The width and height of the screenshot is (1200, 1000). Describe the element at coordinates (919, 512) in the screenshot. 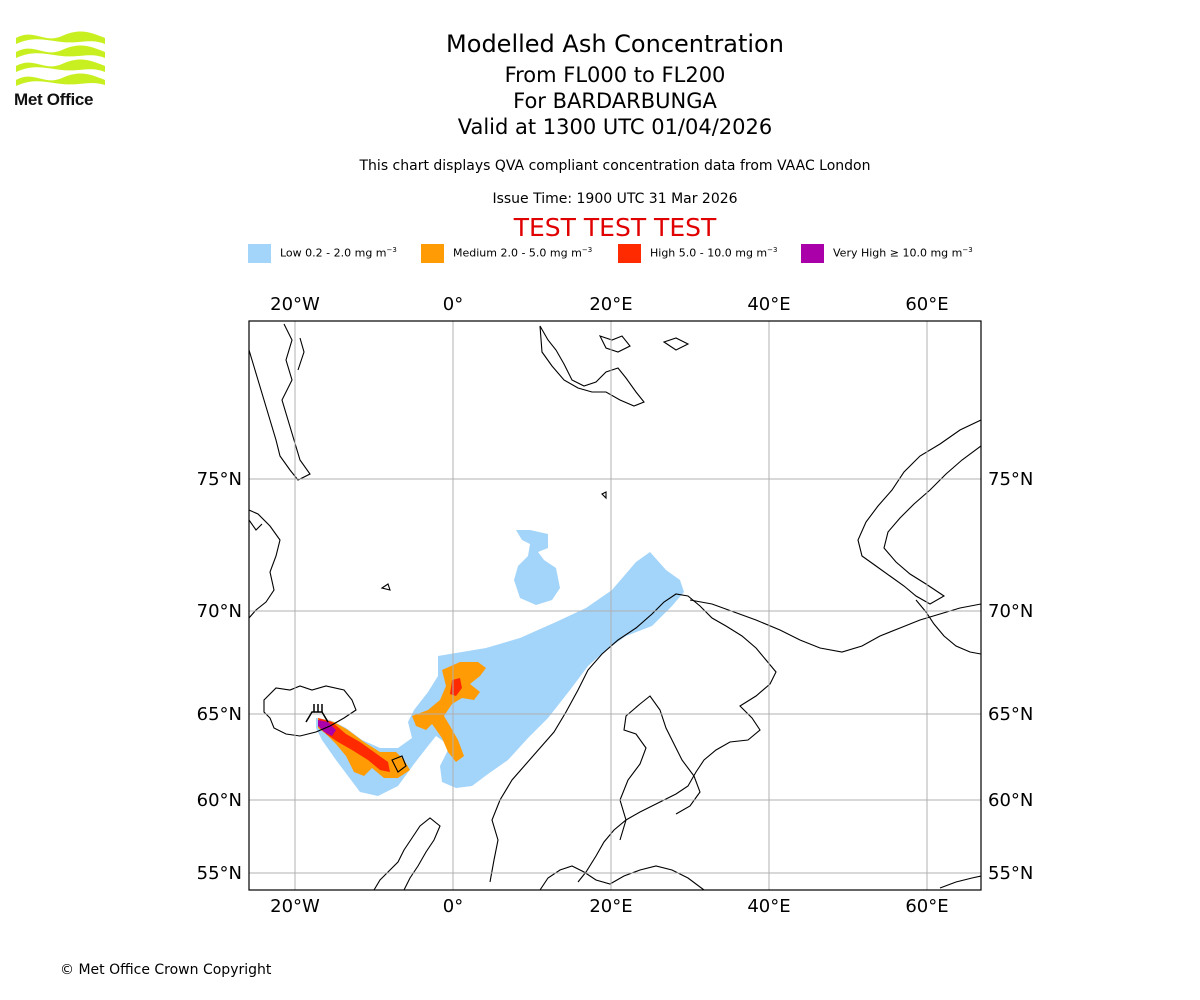

I see `coast-novaya-zemlya` at that location.